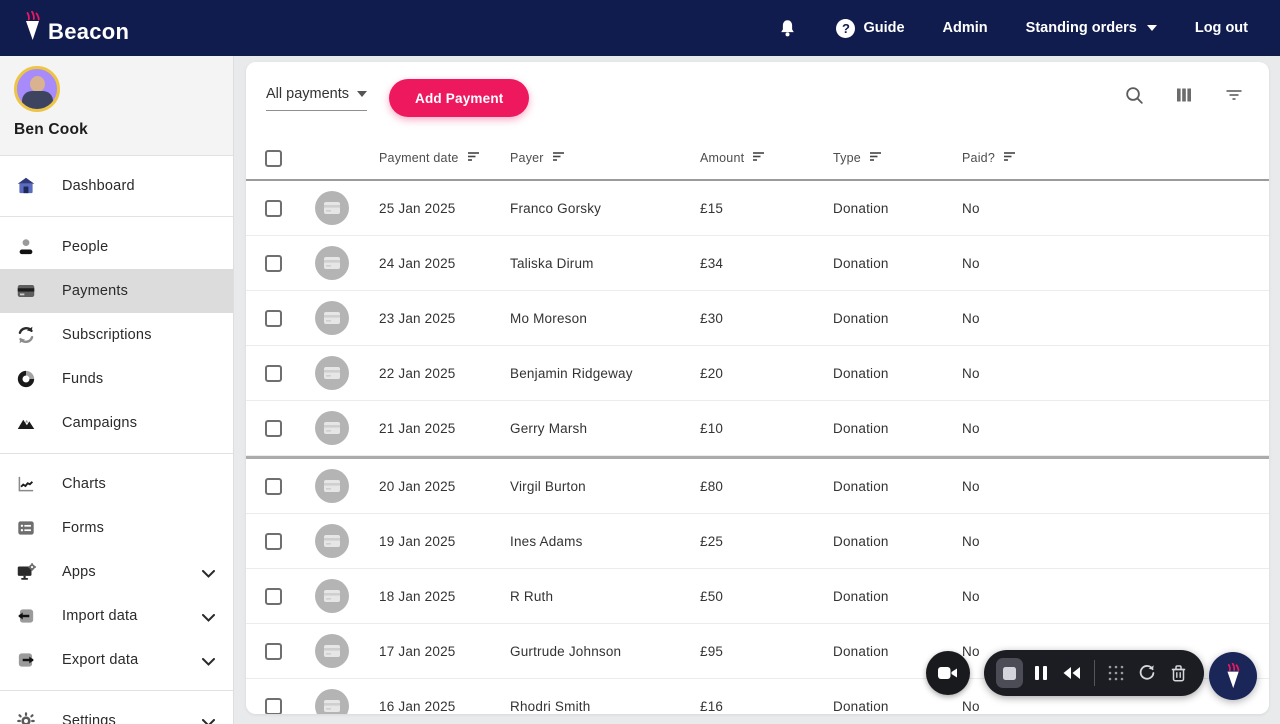 This screenshot has width=1280, height=724. What do you see at coordinates (712, 263) in the screenshot?
I see `cell-amount: £34` at bounding box center [712, 263].